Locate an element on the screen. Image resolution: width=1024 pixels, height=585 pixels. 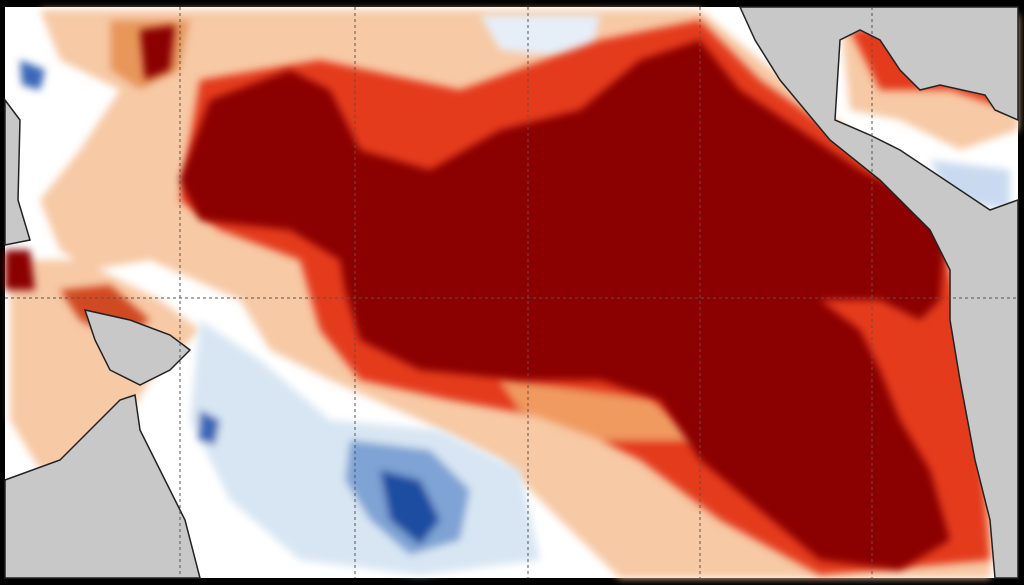
new-guinea is located at coordinates (137, 347).